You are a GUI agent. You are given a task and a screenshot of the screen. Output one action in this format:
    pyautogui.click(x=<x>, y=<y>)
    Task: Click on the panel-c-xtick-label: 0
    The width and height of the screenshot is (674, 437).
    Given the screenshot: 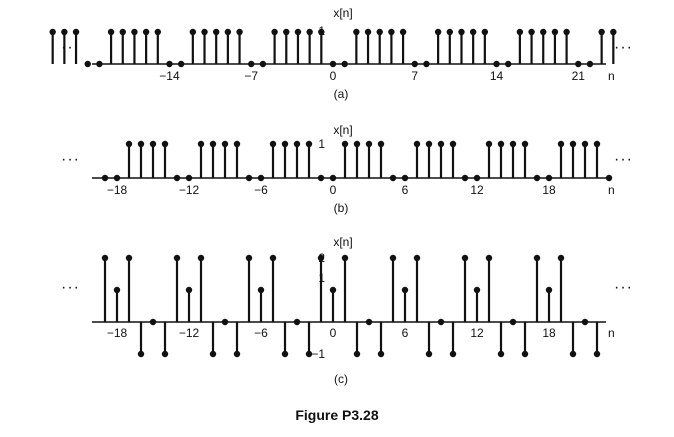 What is the action you would take?
    pyautogui.click(x=333, y=333)
    